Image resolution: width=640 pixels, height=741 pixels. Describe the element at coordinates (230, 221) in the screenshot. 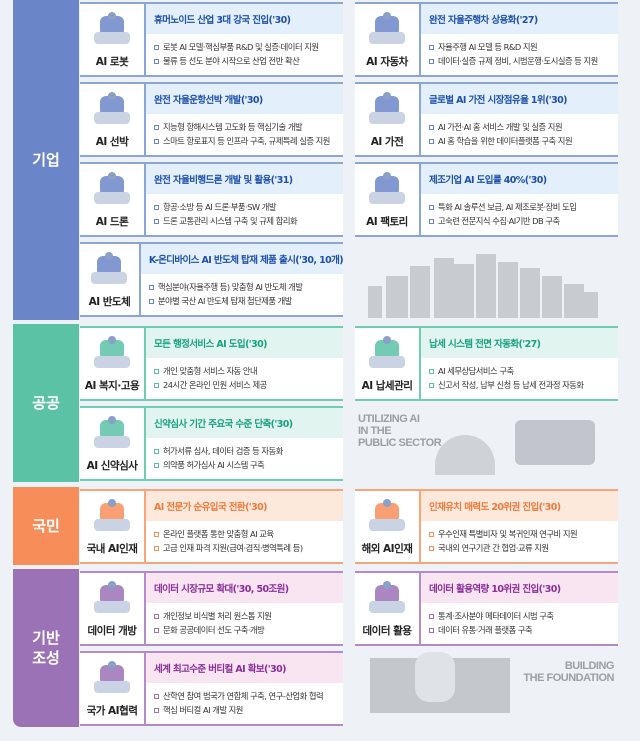

I see `bullet-text: 드론 교통관리 시스템 구축 및 규제 합리화` at that location.